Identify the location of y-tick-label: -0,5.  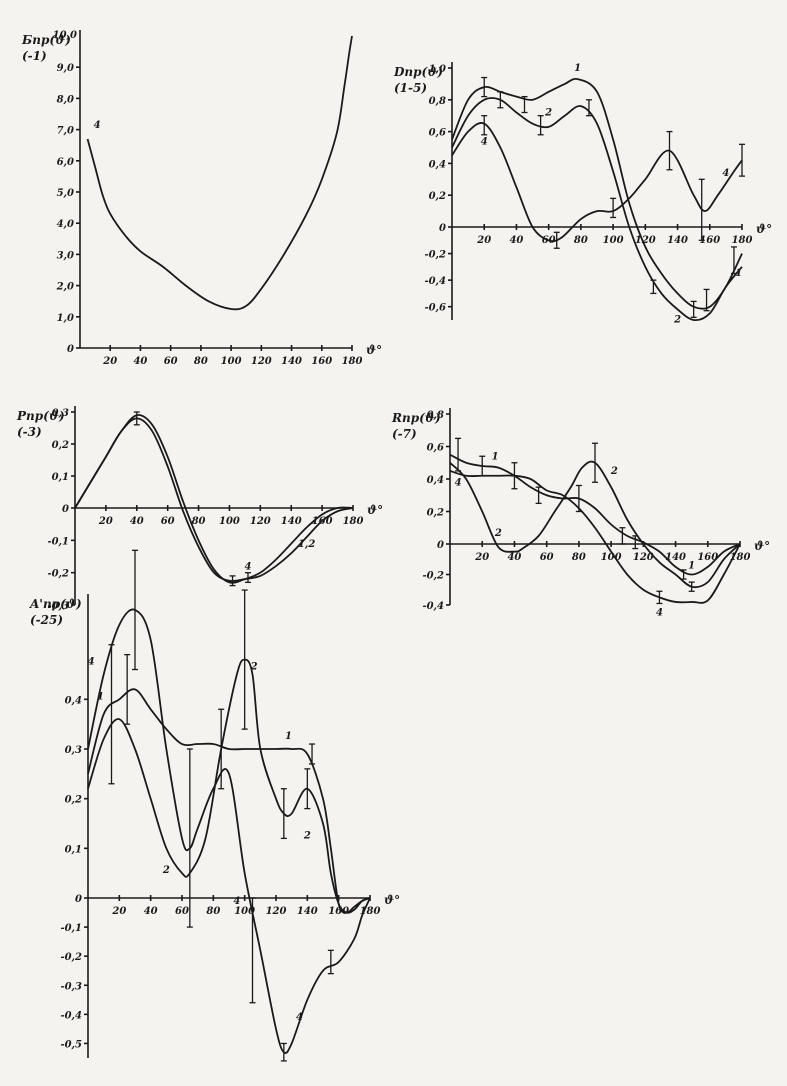
(71, 1044).